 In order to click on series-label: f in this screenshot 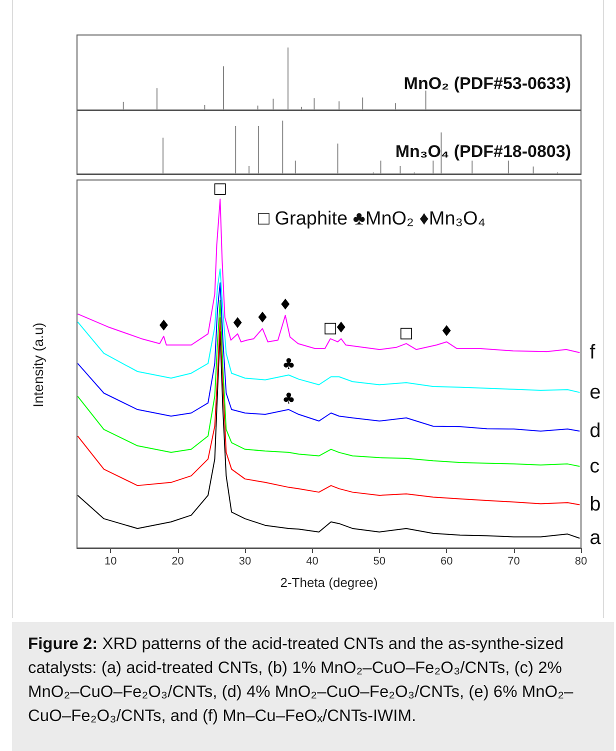, I will do `click(593, 353)`.